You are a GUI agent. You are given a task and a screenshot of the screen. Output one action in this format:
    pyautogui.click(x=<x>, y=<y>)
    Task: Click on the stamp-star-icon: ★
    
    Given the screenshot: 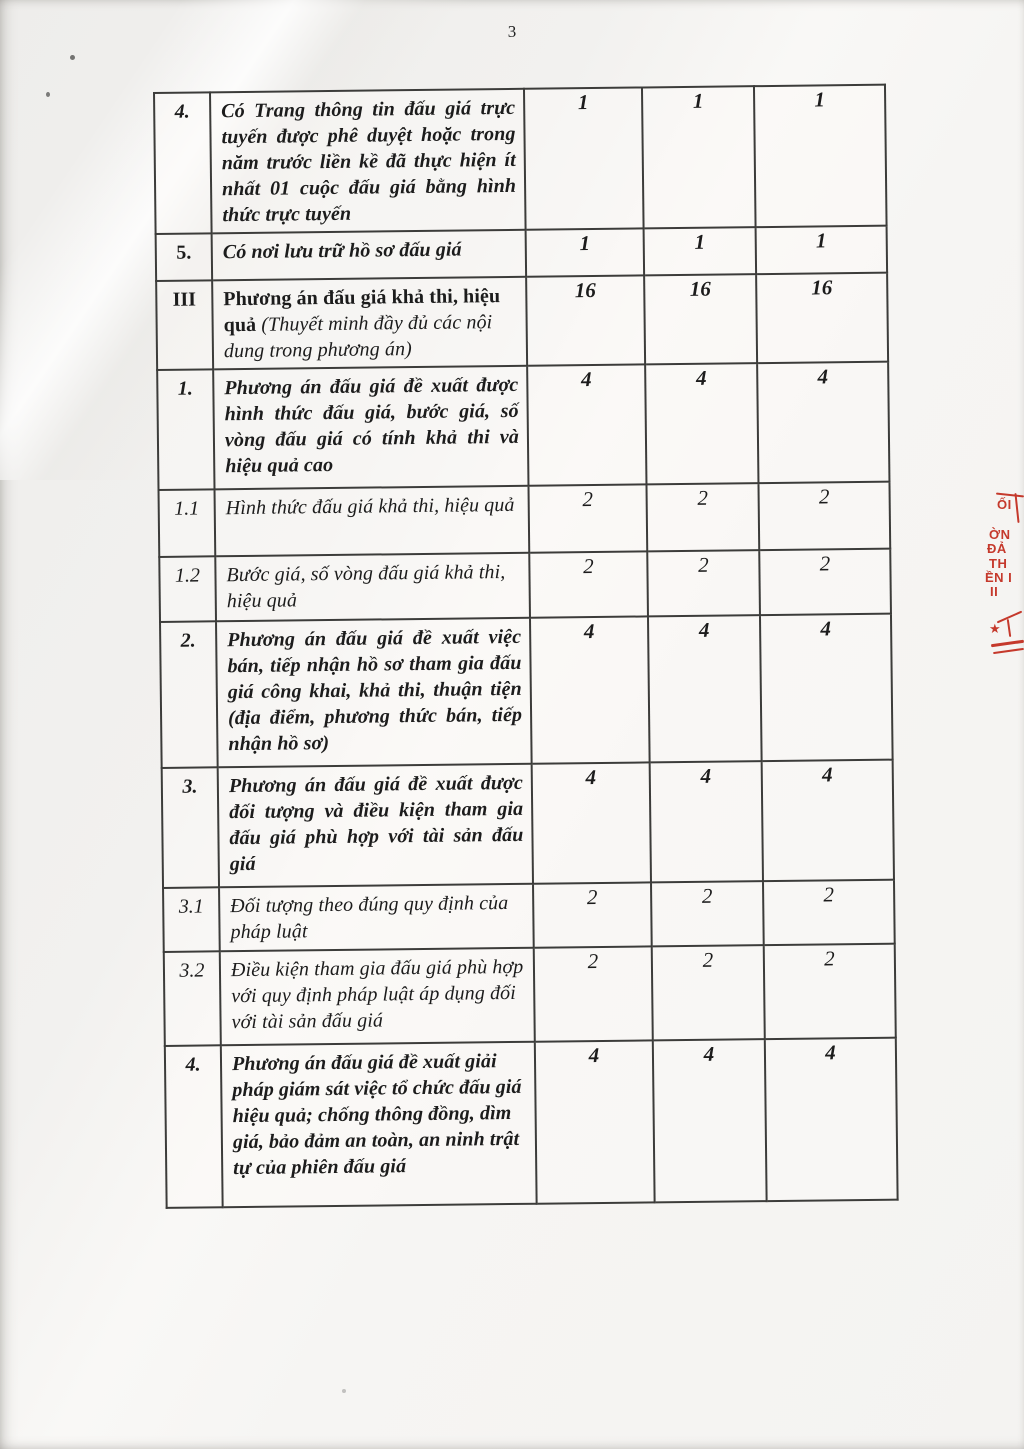 What is the action you would take?
    pyautogui.click(x=995, y=628)
    